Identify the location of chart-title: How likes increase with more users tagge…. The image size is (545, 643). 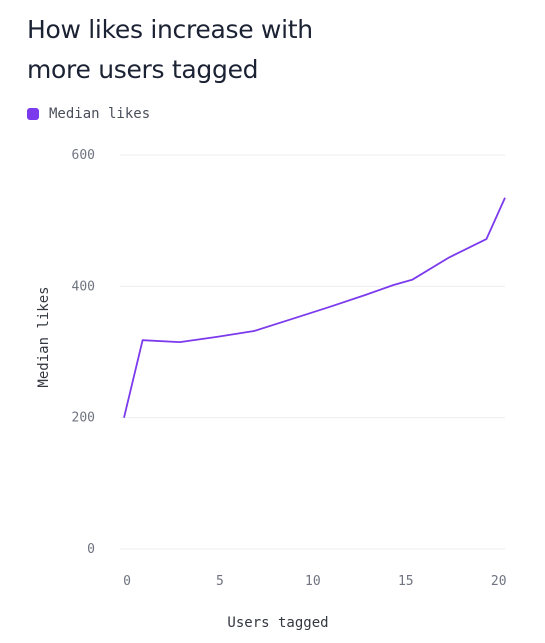
(170, 49).